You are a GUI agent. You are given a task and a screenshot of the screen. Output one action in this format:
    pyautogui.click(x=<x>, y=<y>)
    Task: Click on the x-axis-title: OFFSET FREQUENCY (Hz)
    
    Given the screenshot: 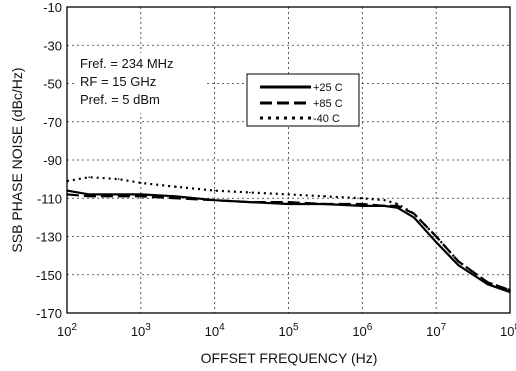 What is the action you would take?
    pyautogui.click(x=289, y=358)
    